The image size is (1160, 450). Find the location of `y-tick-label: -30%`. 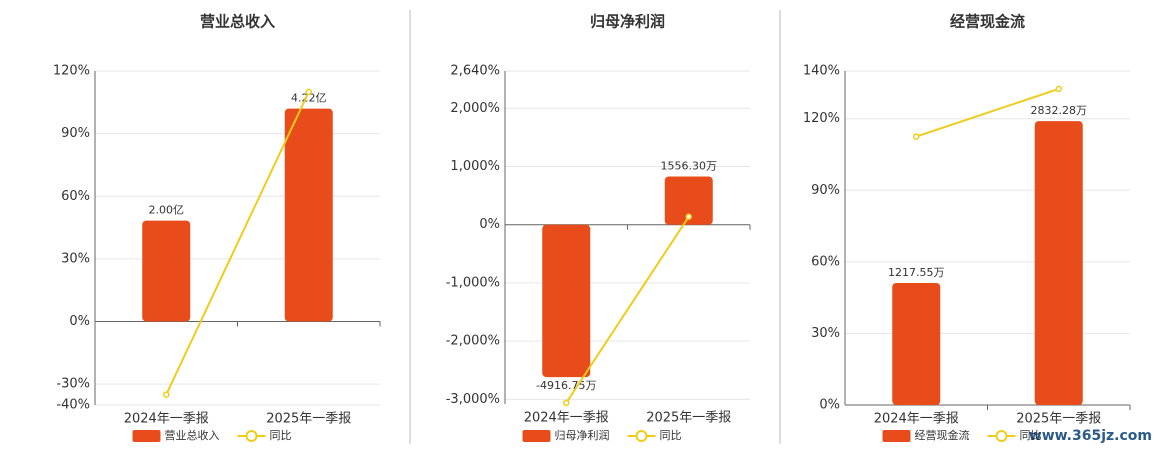

y-tick-label: -30% is located at coordinates (73, 384).